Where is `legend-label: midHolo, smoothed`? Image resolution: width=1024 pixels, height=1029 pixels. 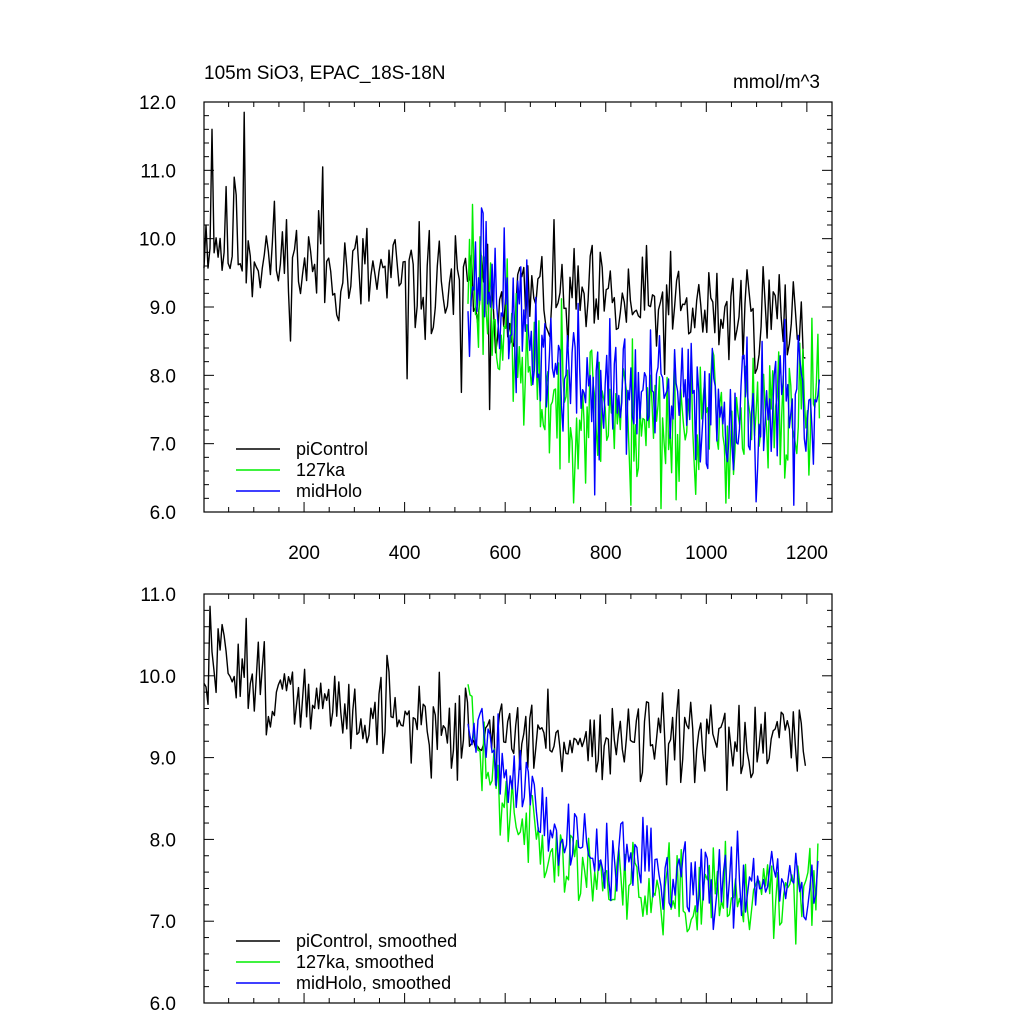 legend-label: midHolo, smoothed is located at coordinates (373, 983).